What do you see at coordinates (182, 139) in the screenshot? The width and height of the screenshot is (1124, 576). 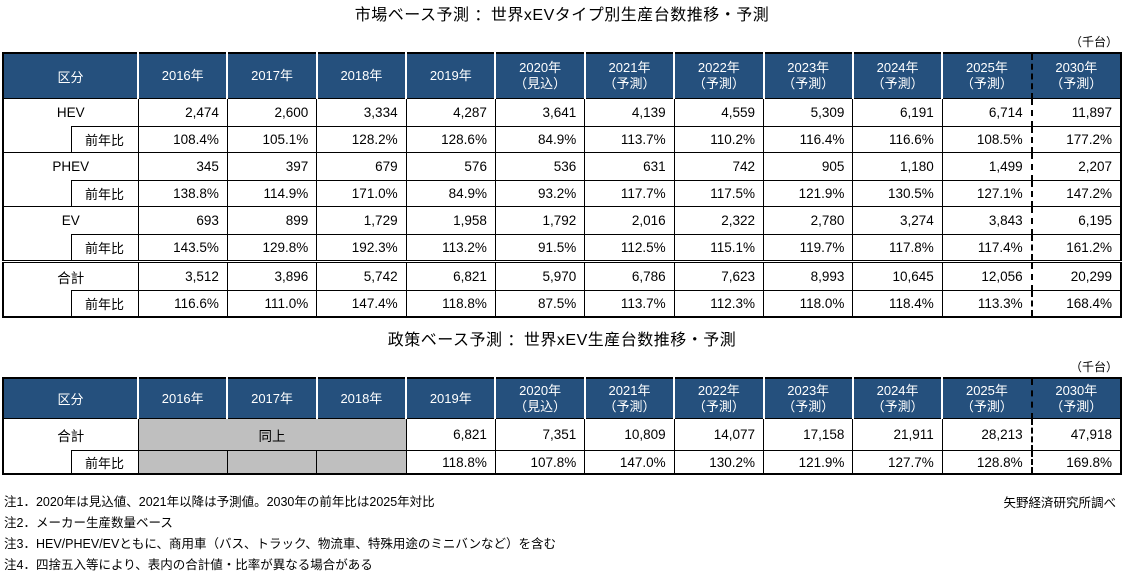 I see `yoy-value-cell: 108.4%` at bounding box center [182, 139].